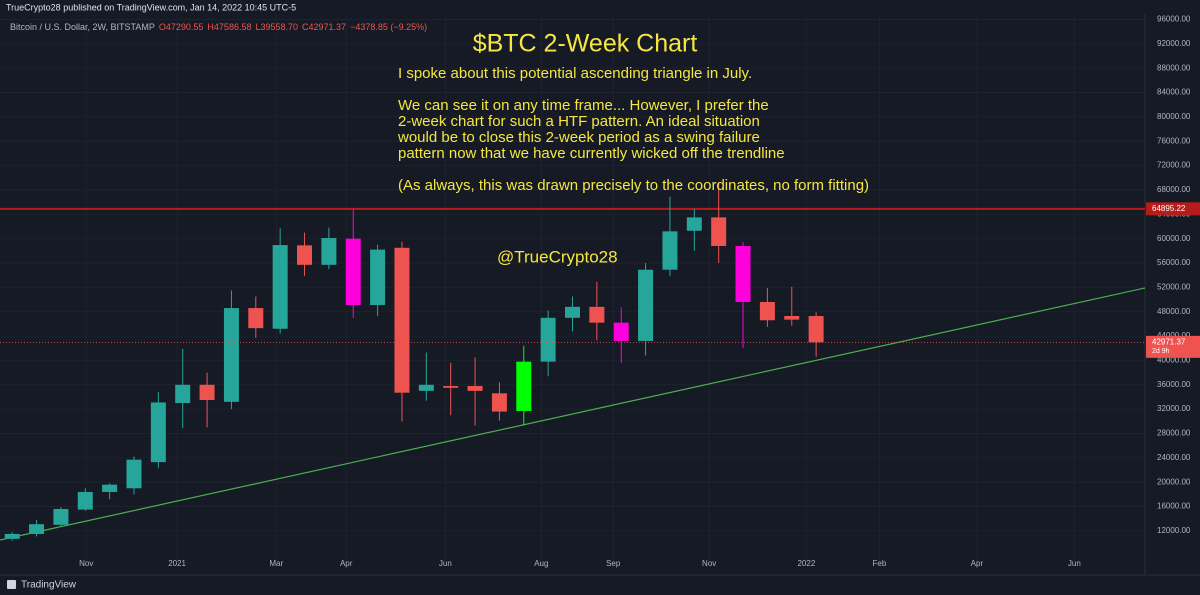  I want to click on ohlc-value: O47290.55, so click(181, 27).